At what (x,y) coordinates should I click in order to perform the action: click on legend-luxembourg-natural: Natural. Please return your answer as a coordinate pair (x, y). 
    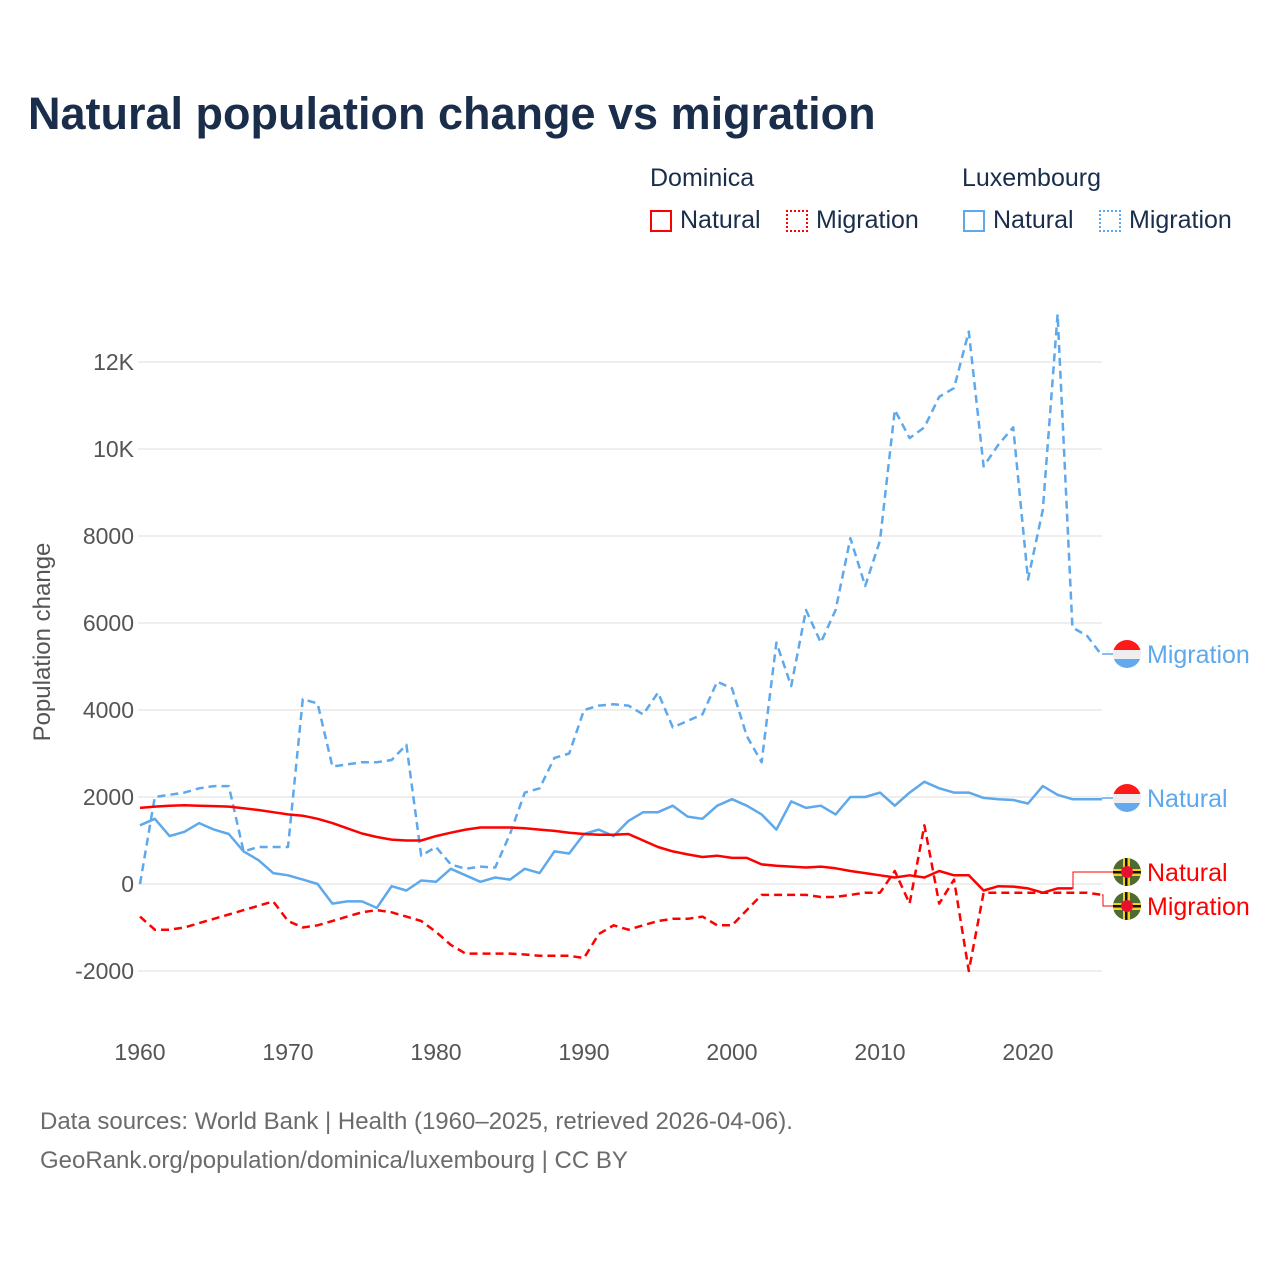
    Looking at the image, I should click on (1018, 220).